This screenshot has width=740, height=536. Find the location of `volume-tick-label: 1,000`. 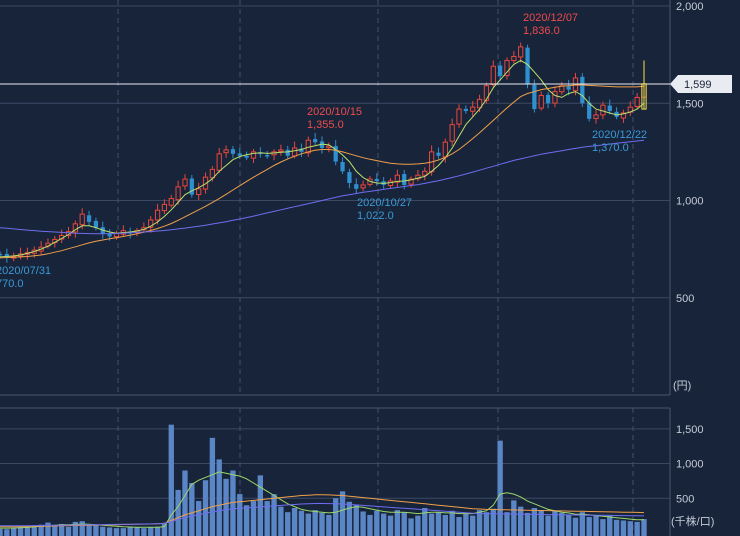

volume-tick-label: 1,000 is located at coordinates (690, 465).